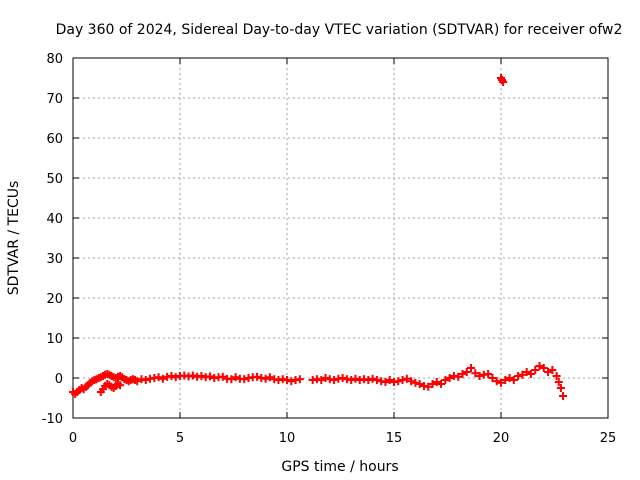 The width and height of the screenshot is (640, 480). What do you see at coordinates (54, 339) in the screenshot?
I see `y-tick-label: 10` at bounding box center [54, 339].